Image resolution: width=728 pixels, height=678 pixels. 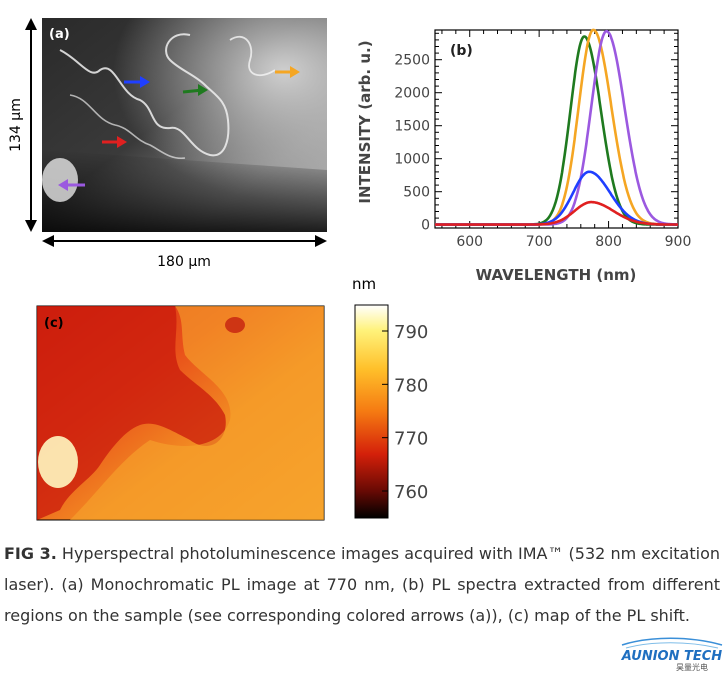 I want to click on x-tick-label: 700, so click(x=539, y=242).